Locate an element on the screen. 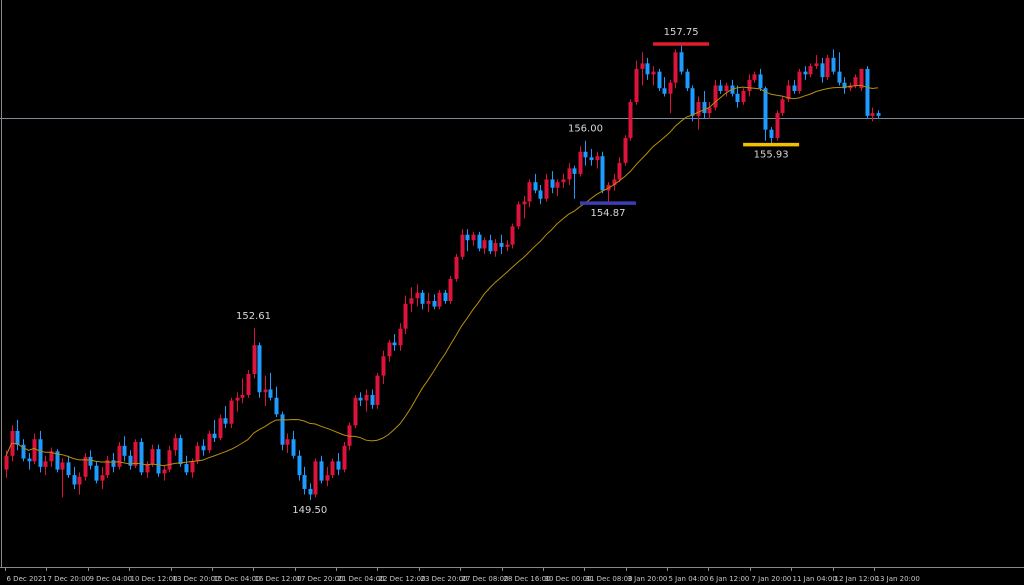 This screenshot has height=585, width=1024. price-annotation-label: 156.00 is located at coordinates (585, 129).